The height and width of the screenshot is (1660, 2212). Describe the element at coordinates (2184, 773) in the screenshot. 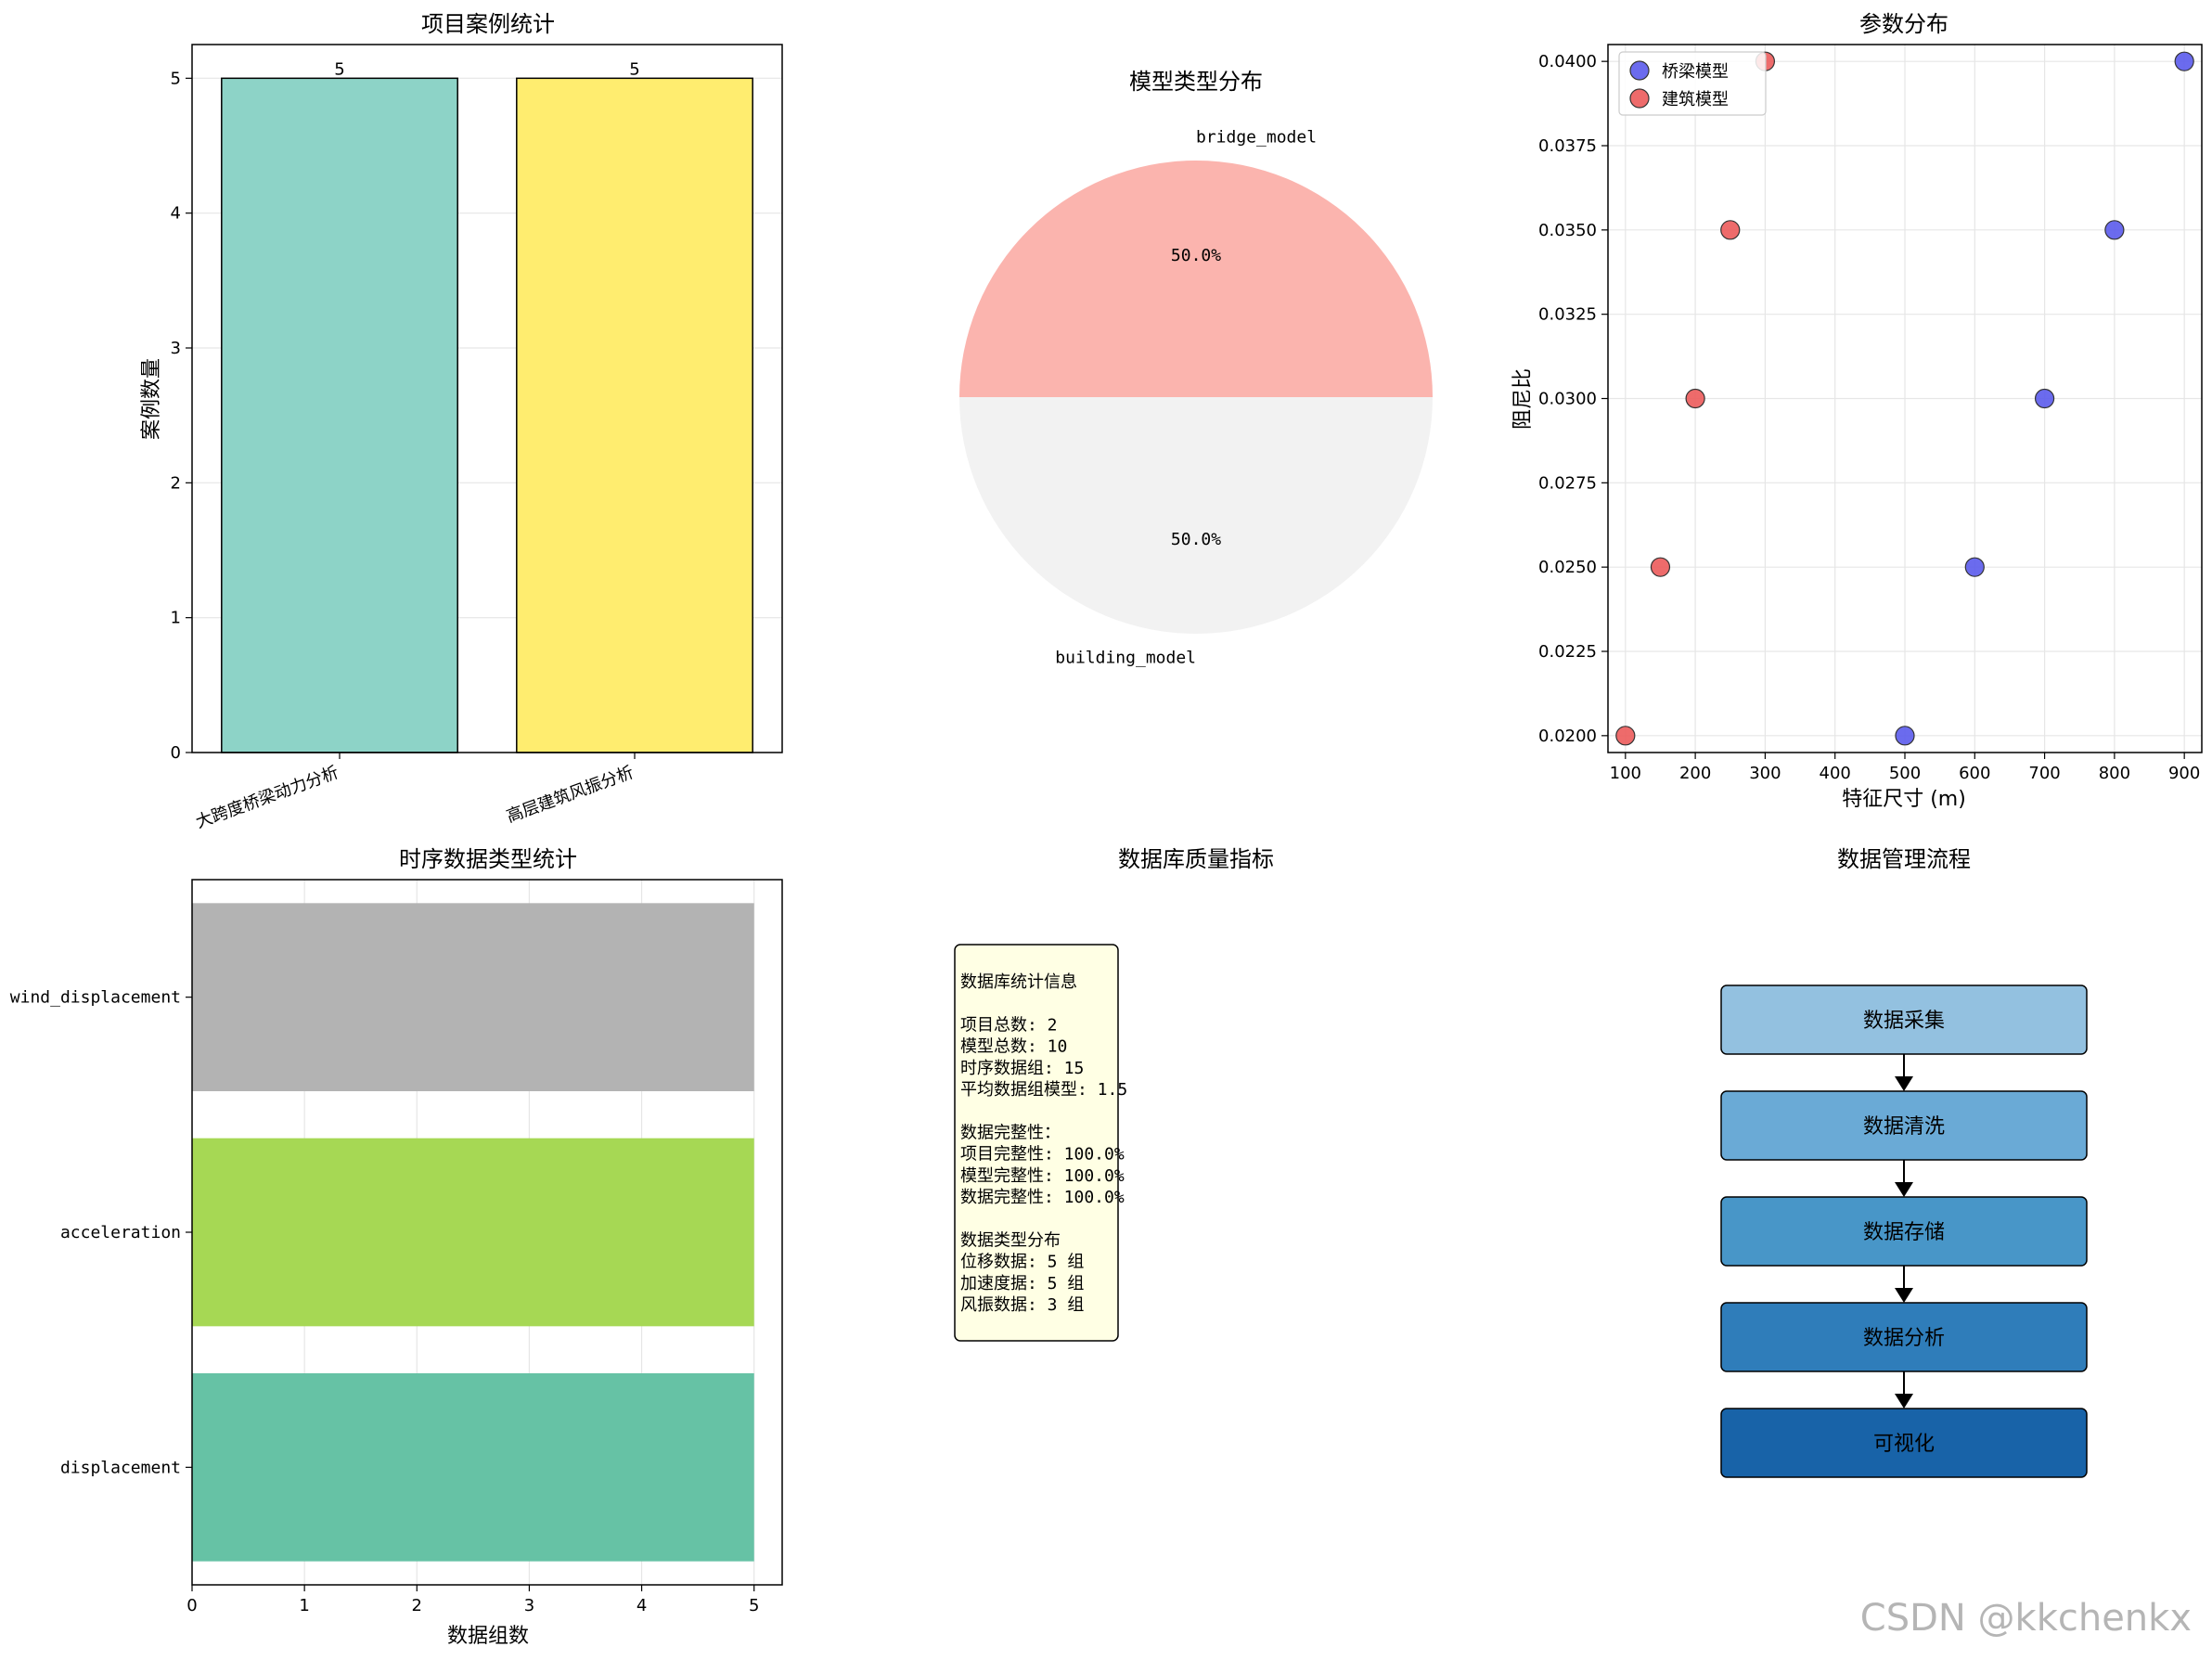

I see `param-dist-x-tick-label: 900` at that location.